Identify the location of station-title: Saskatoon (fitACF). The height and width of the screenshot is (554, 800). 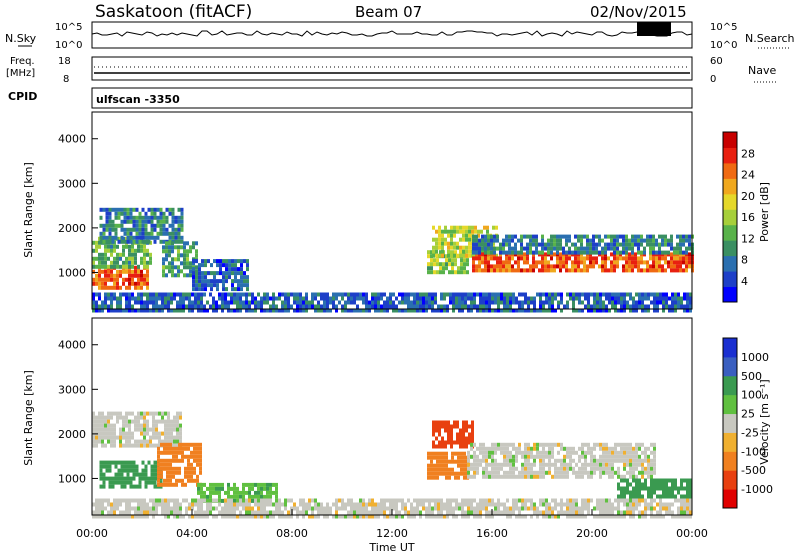
(173, 12).